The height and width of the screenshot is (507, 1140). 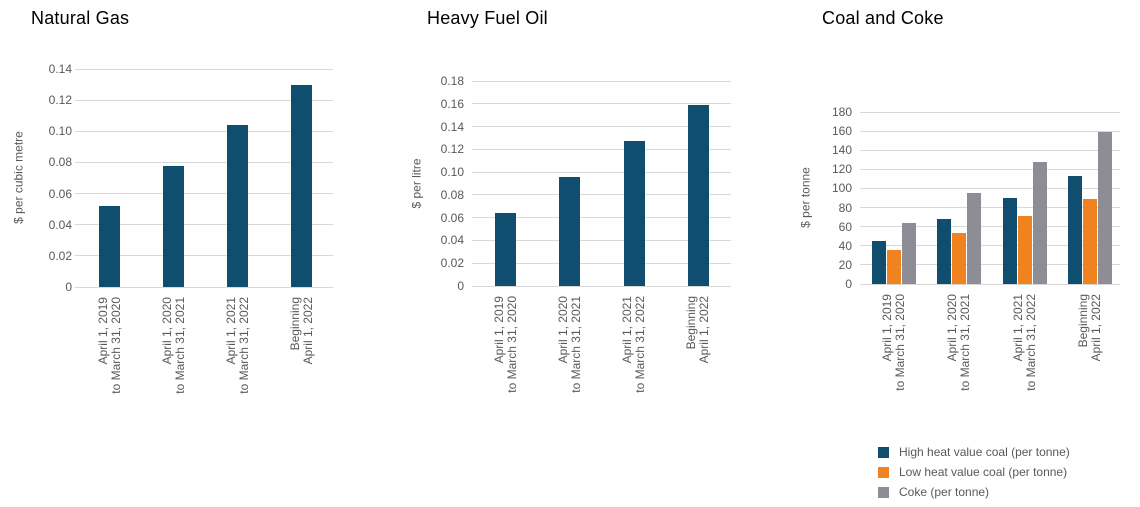 I want to click on chart-title-natural-gas: Natural Gas, so click(x=80, y=18).